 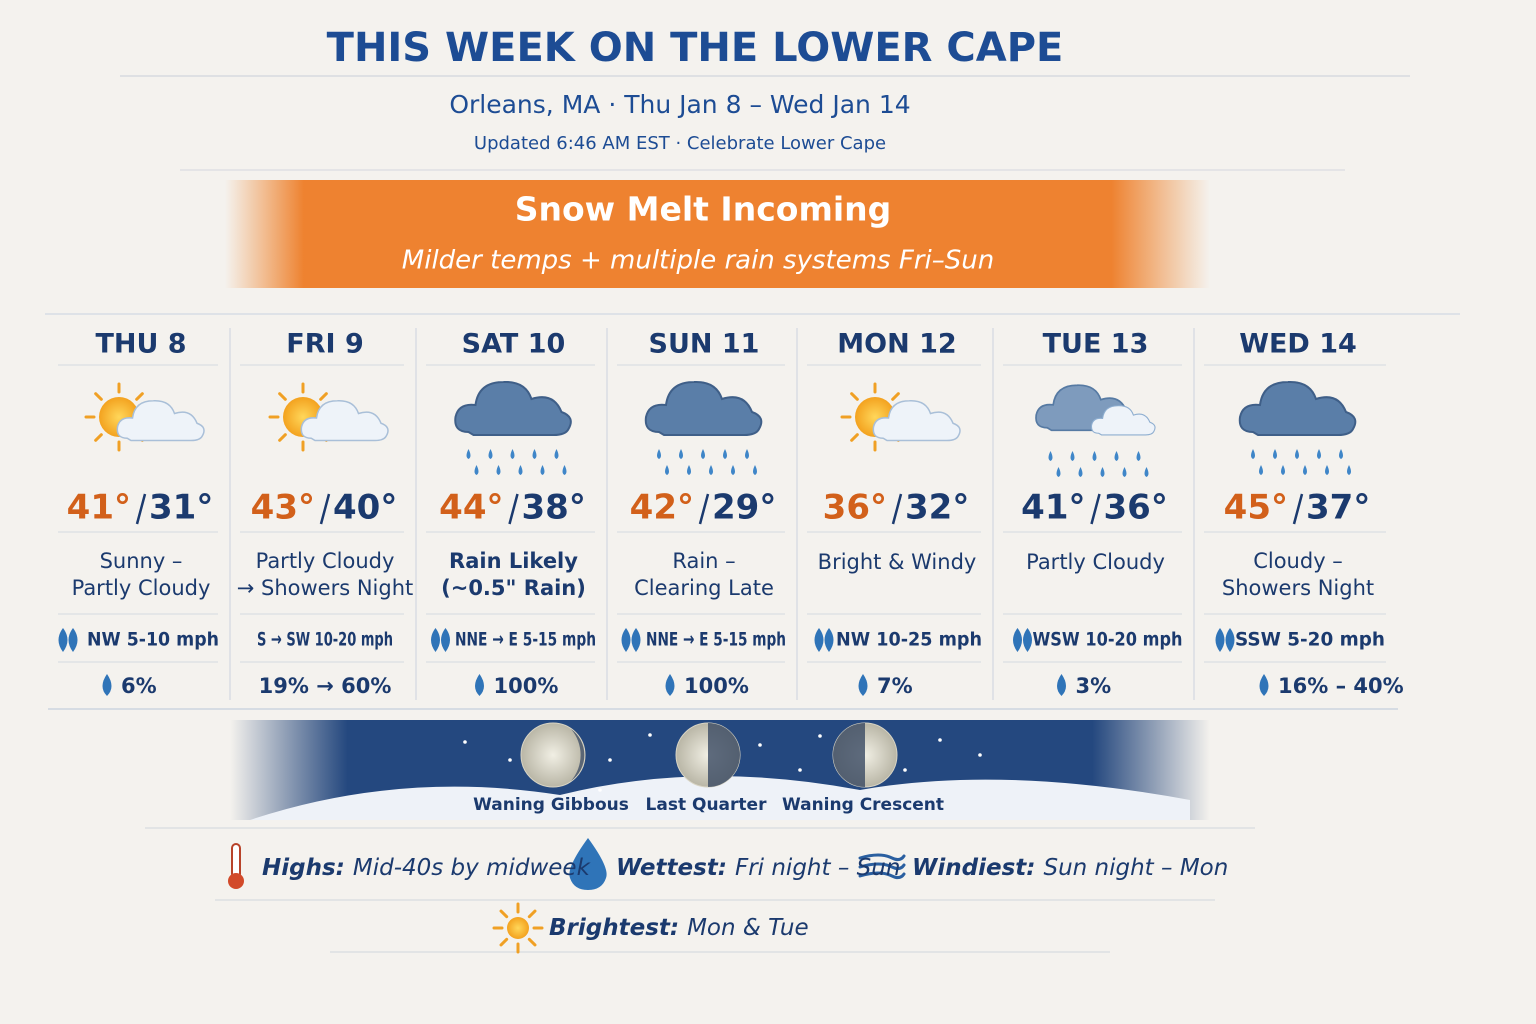 I want to click on moon-phase: Waning Gibbous, so click(x=551, y=805).